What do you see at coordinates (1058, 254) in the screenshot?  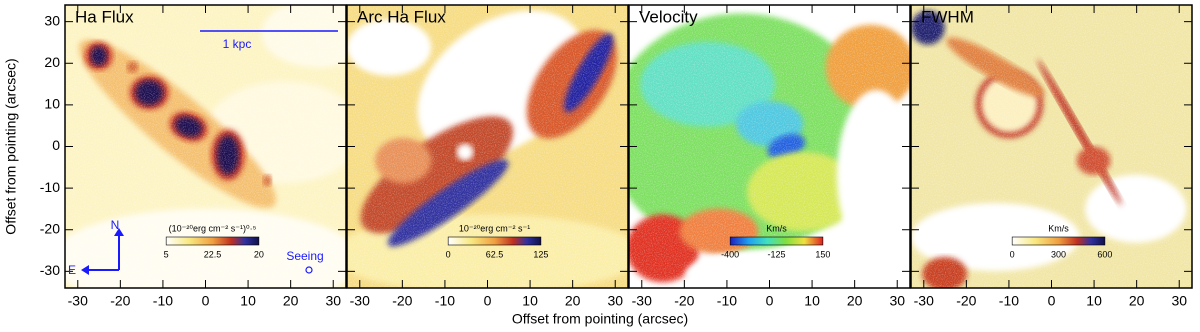 I see `colorbar-tick-label: 300` at bounding box center [1058, 254].